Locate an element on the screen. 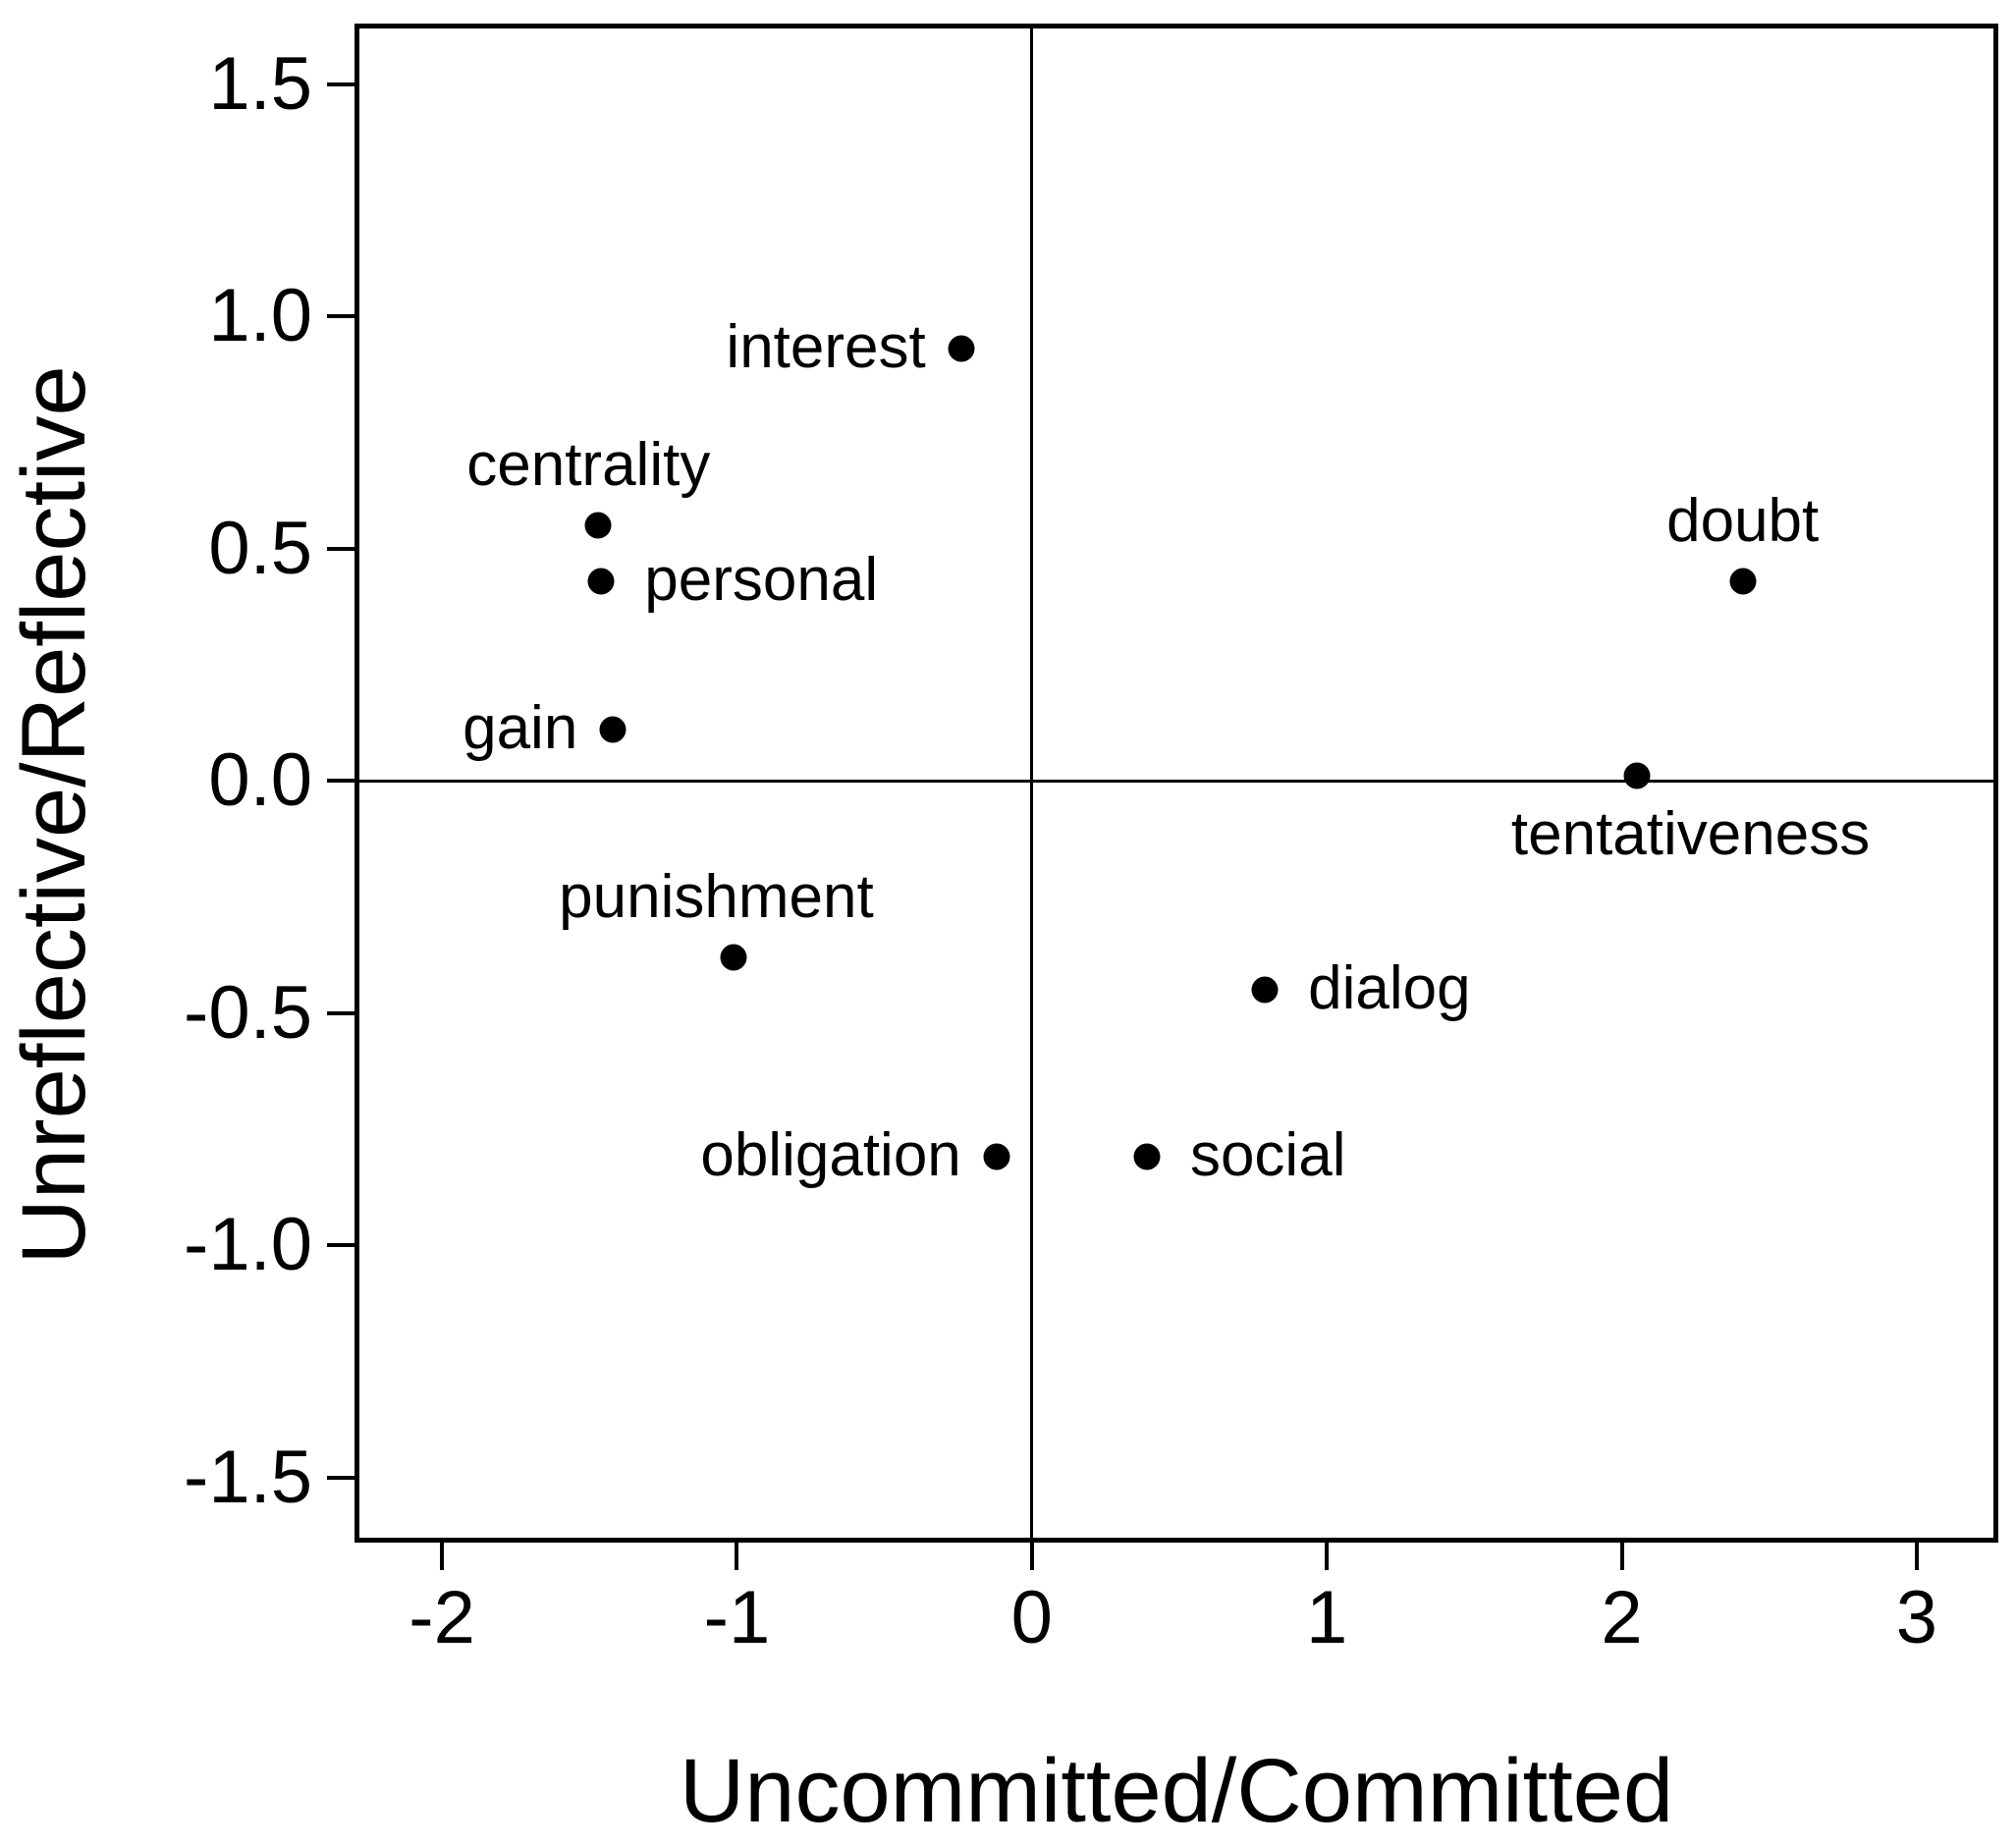 This screenshot has width=2016, height=1847. y-tick-label: -1.0 is located at coordinates (248, 1245).